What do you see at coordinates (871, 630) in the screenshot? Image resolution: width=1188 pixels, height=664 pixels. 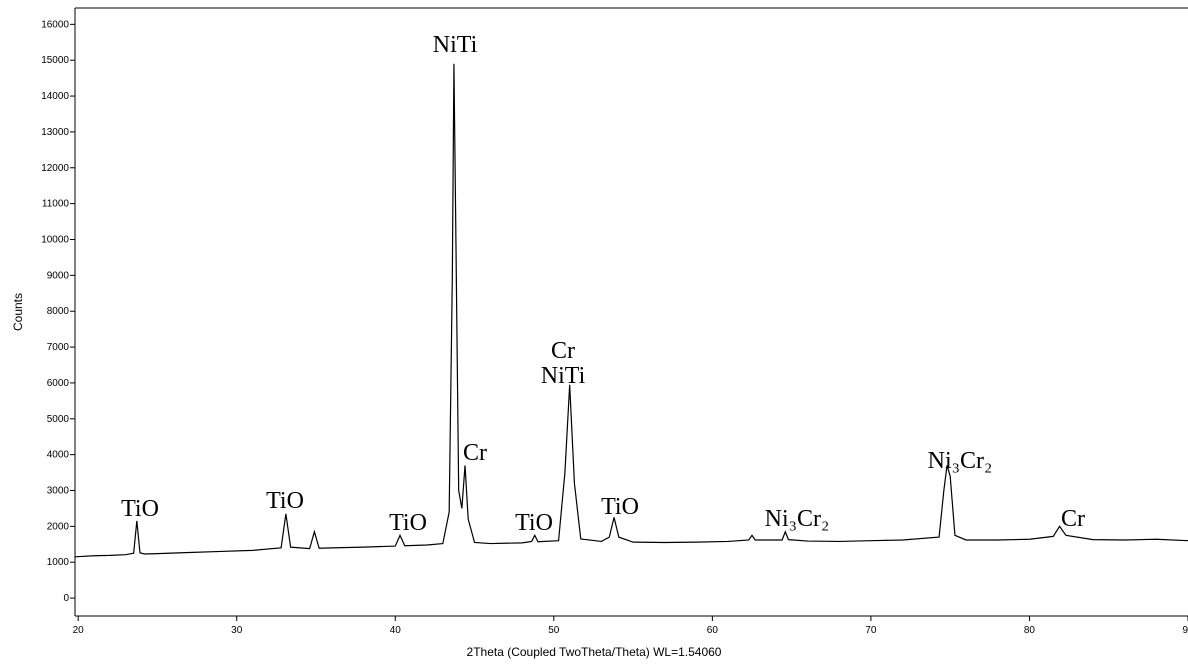 I see `x-tick-label: 70` at bounding box center [871, 630].